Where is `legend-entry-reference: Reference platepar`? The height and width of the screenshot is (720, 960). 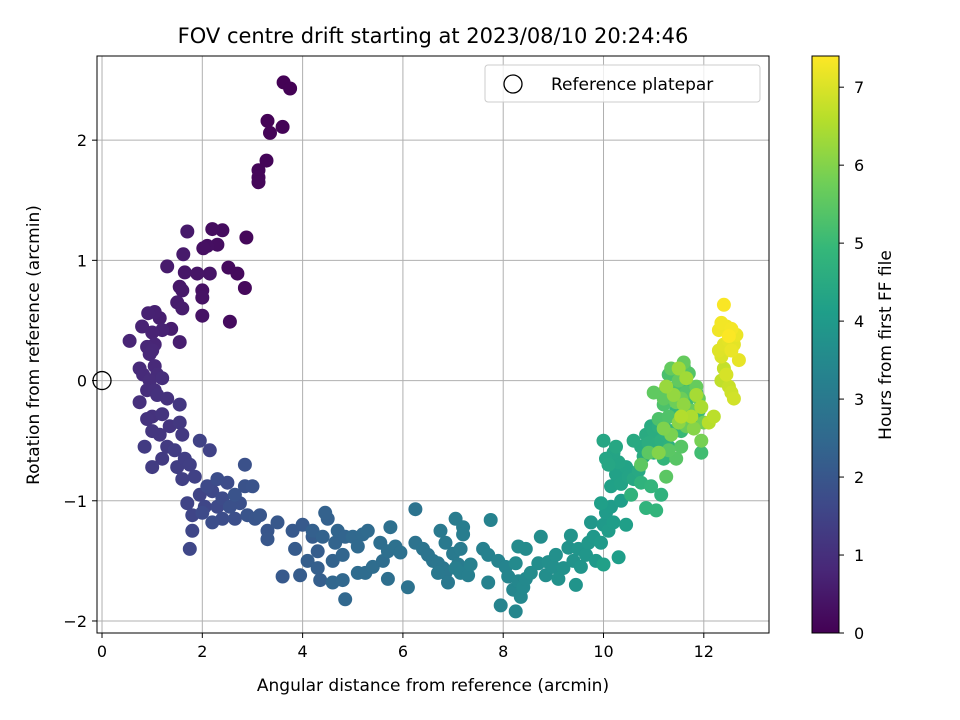 legend-entry-reference: Reference platepar is located at coordinates (632, 85).